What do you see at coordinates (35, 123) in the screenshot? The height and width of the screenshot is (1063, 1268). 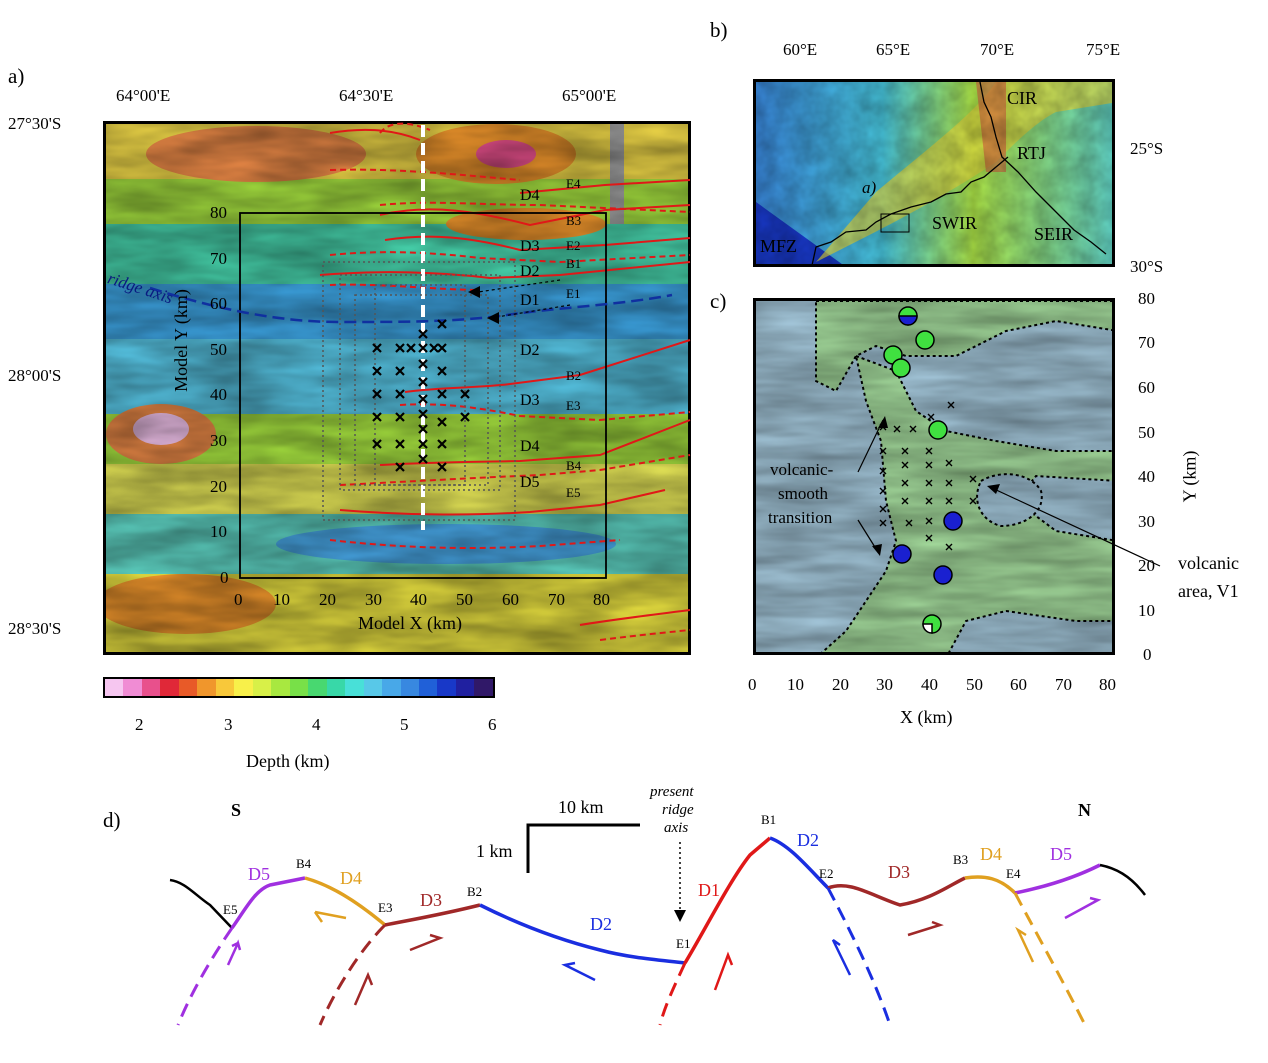 I see `lat-tick-a-0: 27°30'S` at bounding box center [35, 123].